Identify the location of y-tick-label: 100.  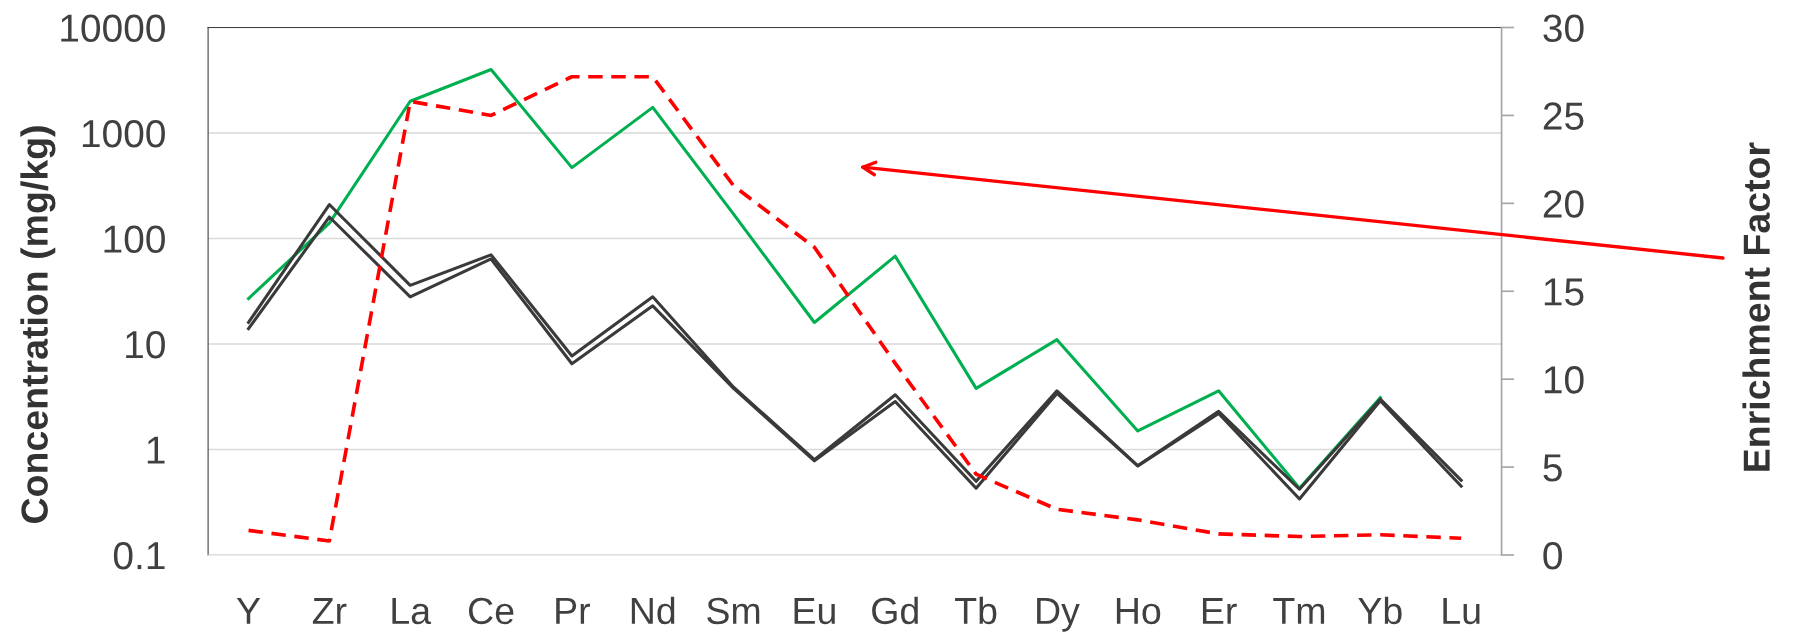
(134, 239).